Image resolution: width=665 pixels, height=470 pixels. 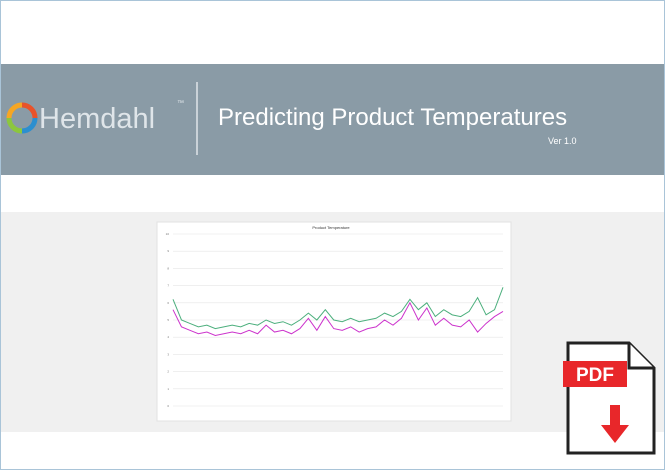 I want to click on version: Ver 1.0, so click(x=562, y=141).